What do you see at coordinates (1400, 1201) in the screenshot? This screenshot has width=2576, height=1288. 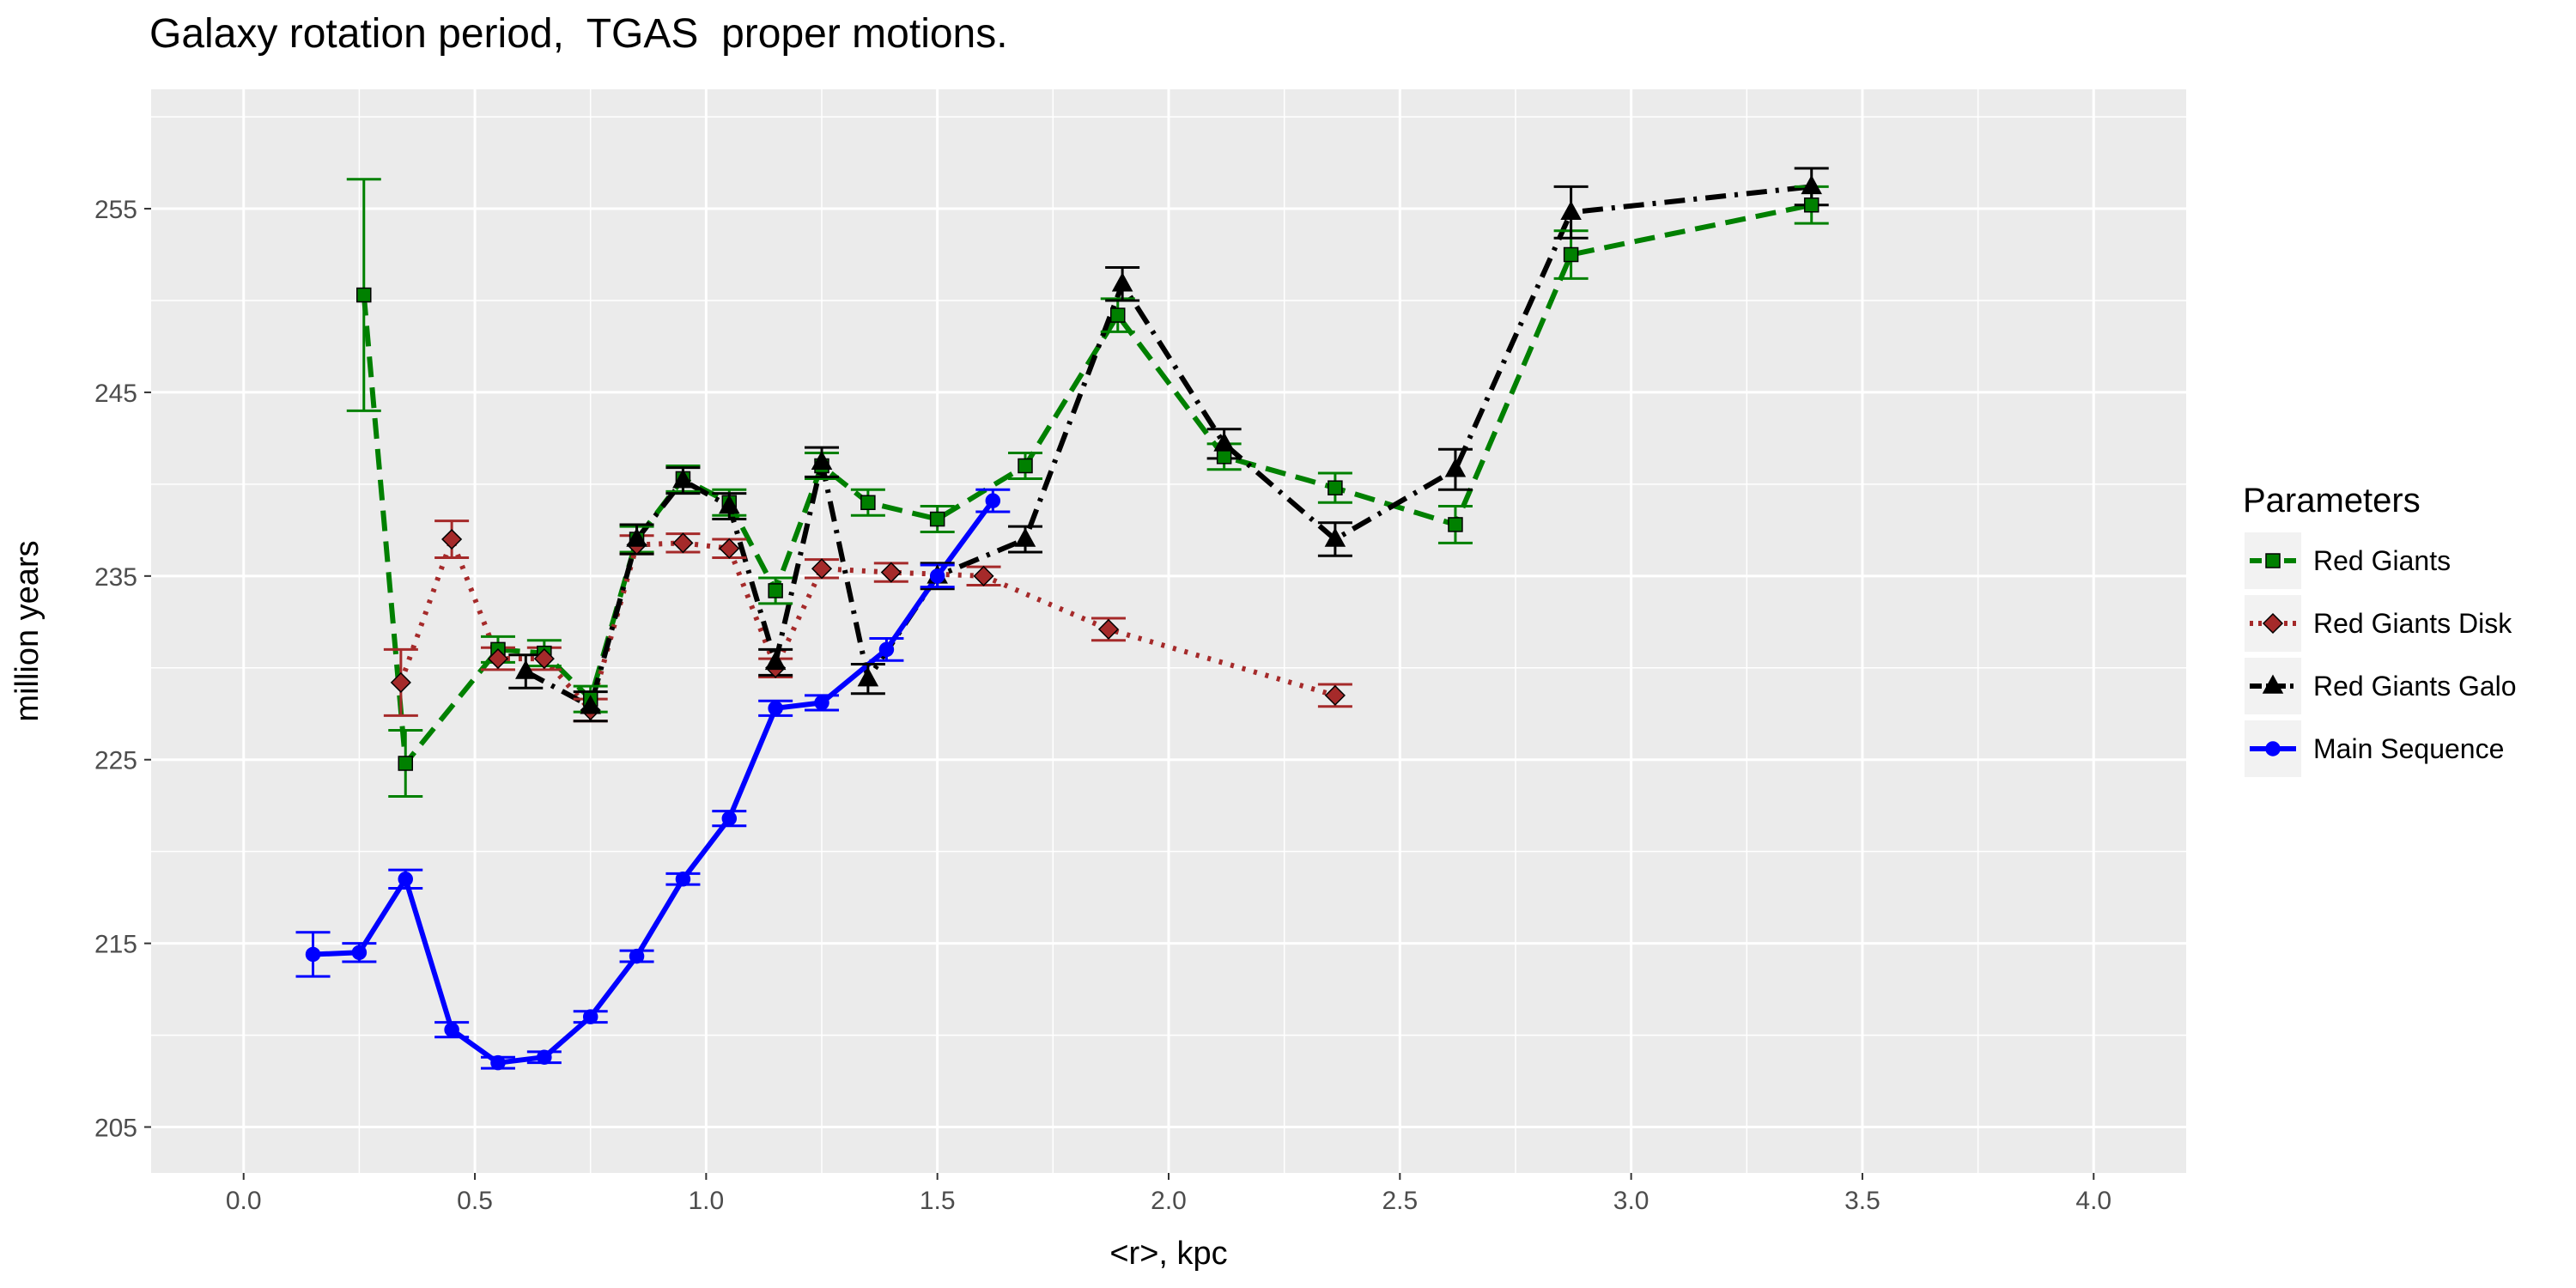 I see `x-tick-label: 2.5` at bounding box center [1400, 1201].